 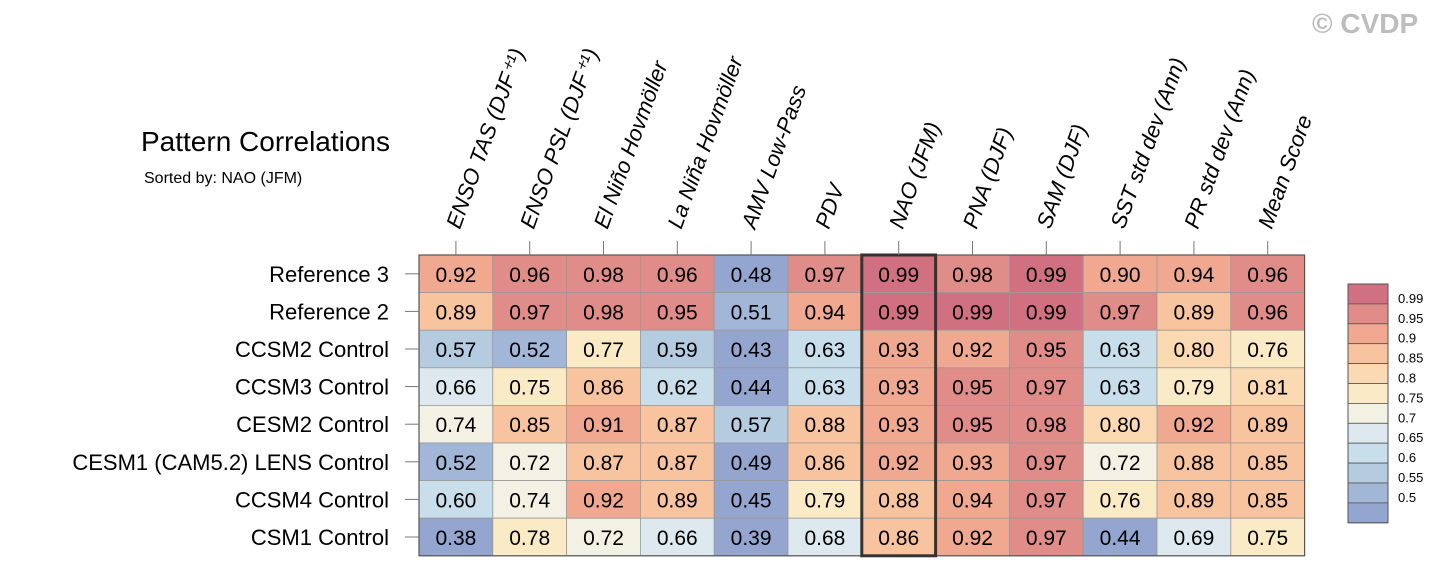 What do you see at coordinates (529, 463) in the screenshot?
I see `cell-value: 0.72` at bounding box center [529, 463].